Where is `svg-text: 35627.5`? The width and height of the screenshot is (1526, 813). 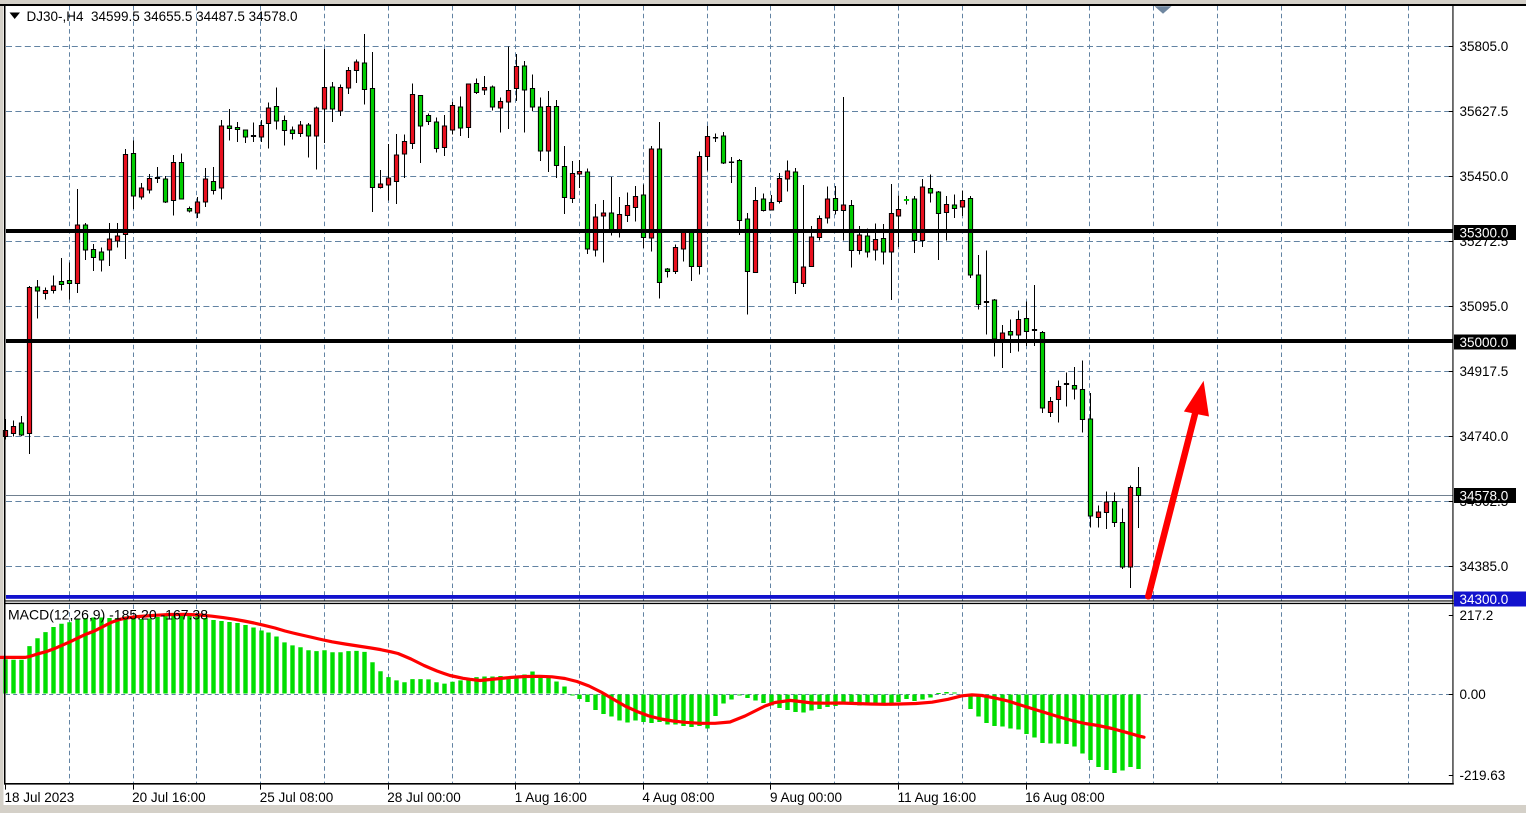
svg-text: 35627.5 is located at coordinates (1484, 111).